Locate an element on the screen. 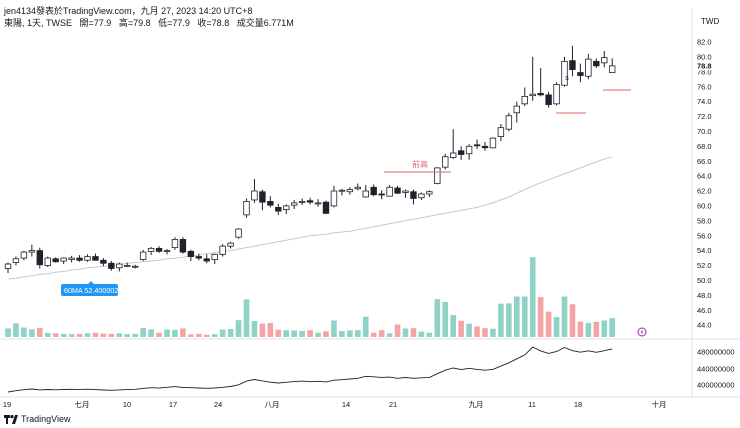  volume-indicator-pane is located at coordinates (310, 369).